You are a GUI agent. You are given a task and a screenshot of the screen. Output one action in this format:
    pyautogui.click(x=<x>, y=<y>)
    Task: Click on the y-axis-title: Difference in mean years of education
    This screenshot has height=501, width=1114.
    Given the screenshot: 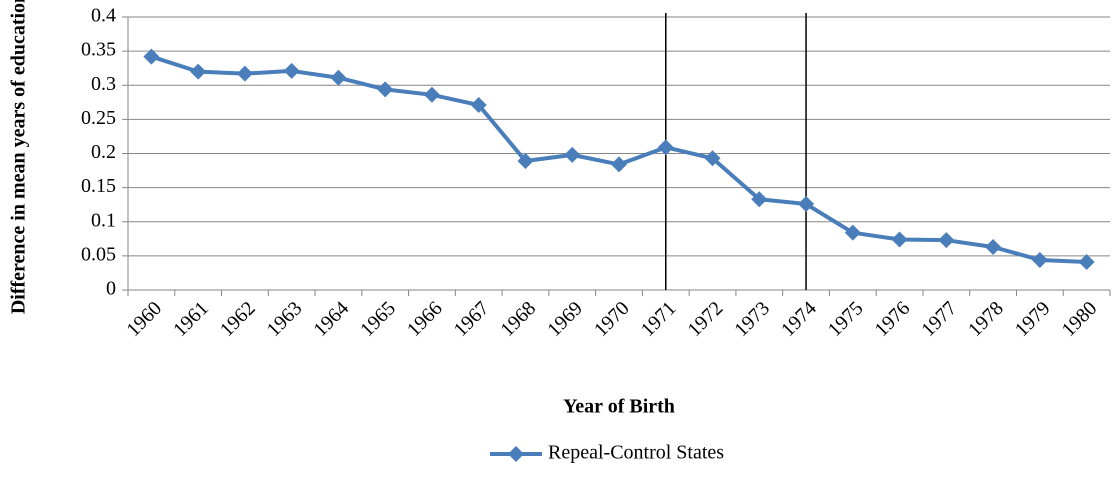 What is the action you would take?
    pyautogui.click(x=19, y=157)
    